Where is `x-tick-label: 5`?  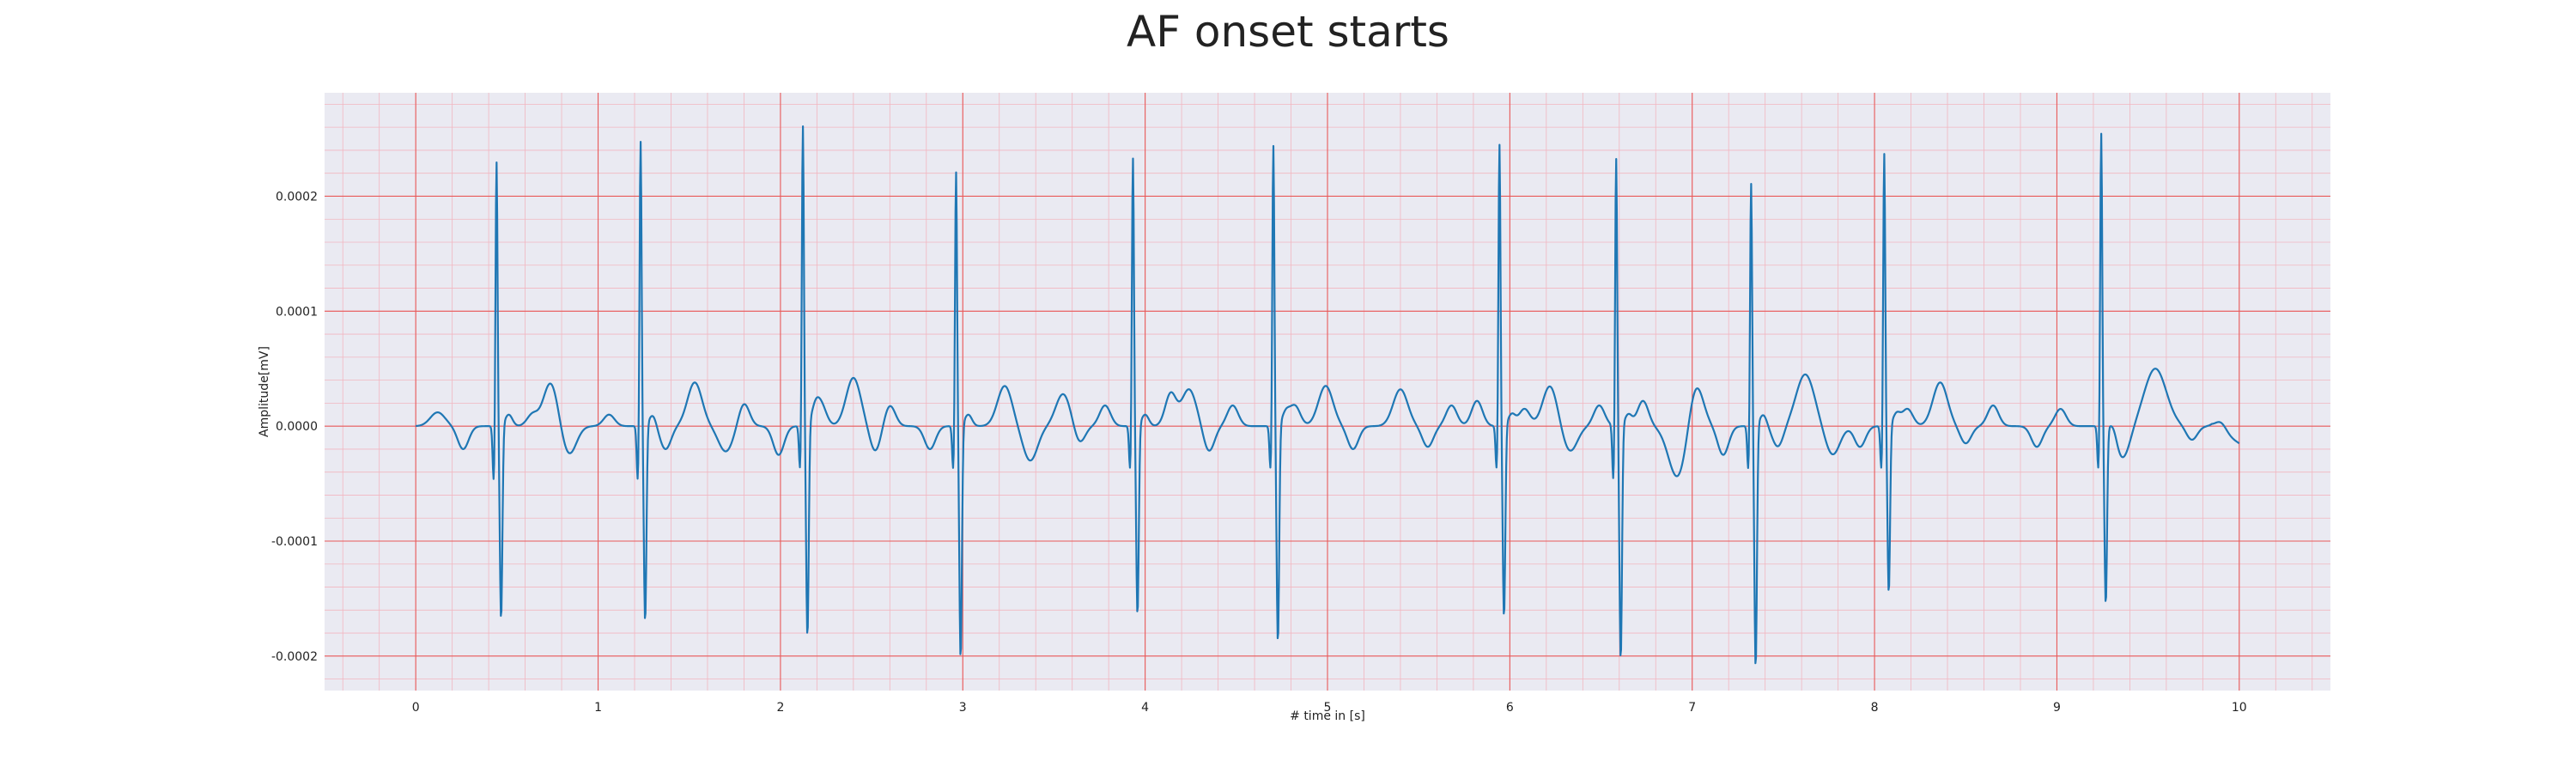
x-tick-label: 5 is located at coordinates (1328, 708).